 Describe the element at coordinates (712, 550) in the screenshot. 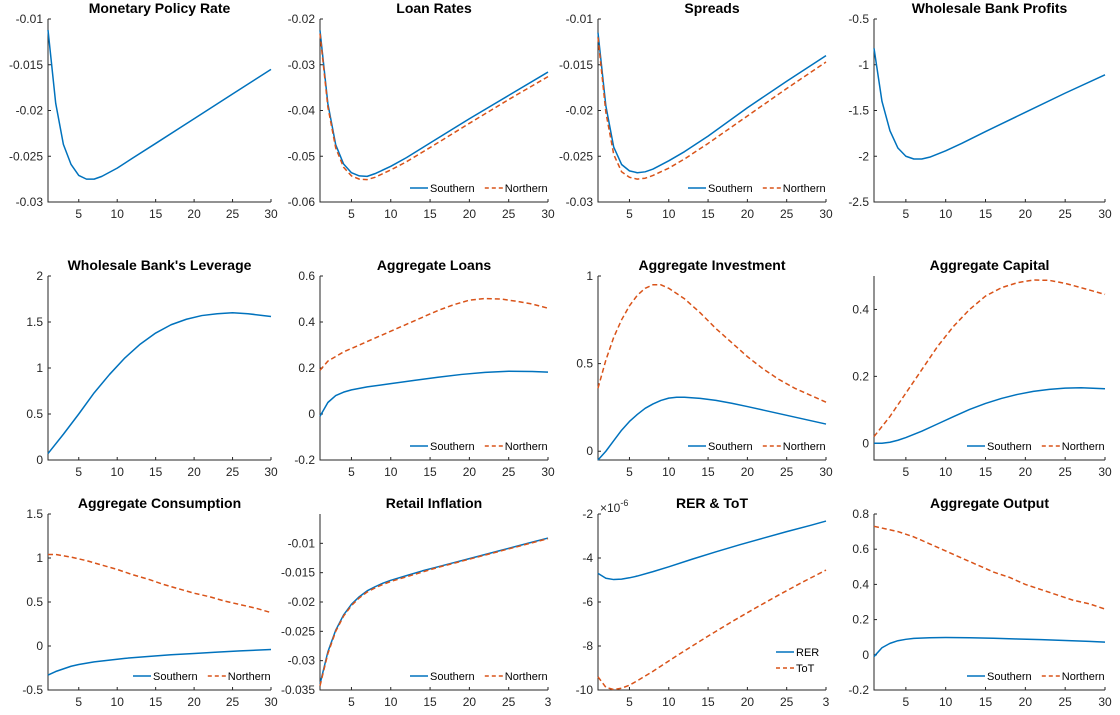

I see `series-line-rer` at that location.